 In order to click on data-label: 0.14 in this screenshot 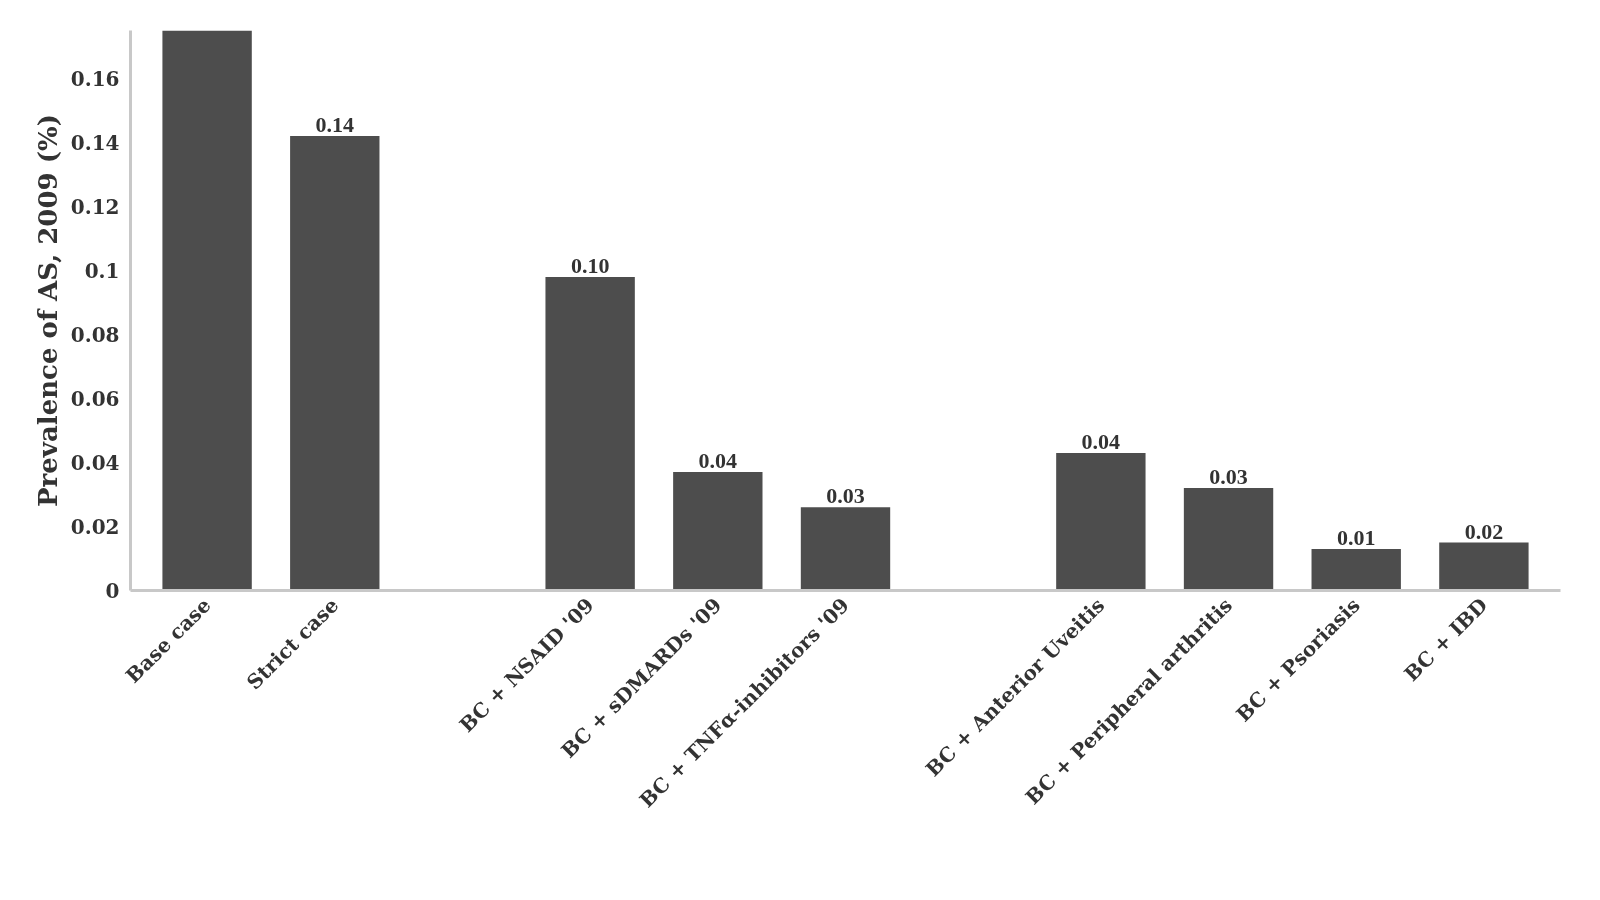, I will do `click(335, 125)`.